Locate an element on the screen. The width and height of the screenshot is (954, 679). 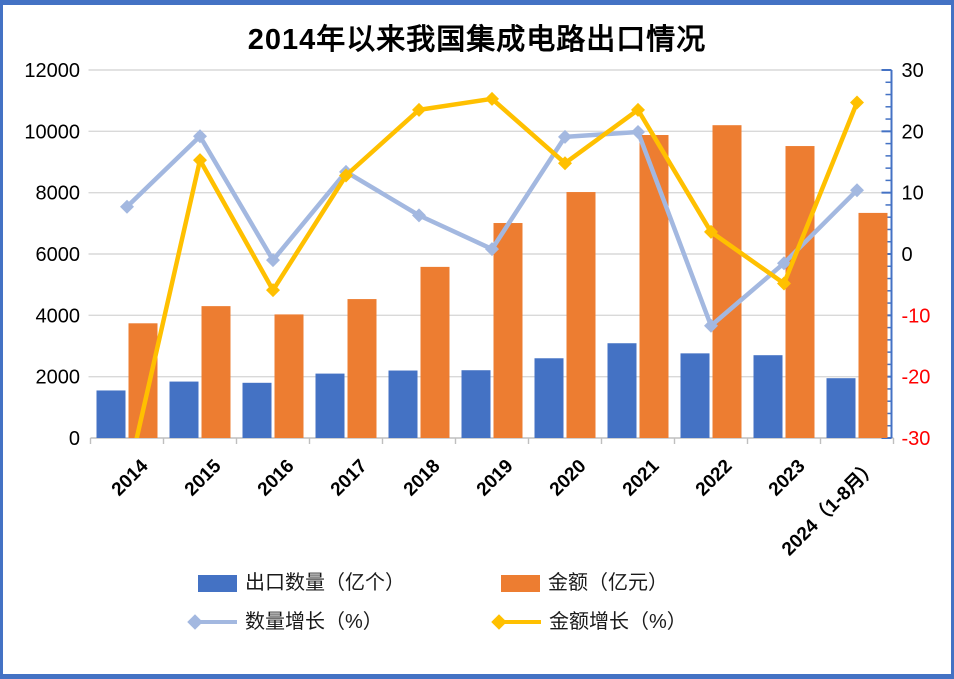
amount-bar-2021 is located at coordinates (654, 286).